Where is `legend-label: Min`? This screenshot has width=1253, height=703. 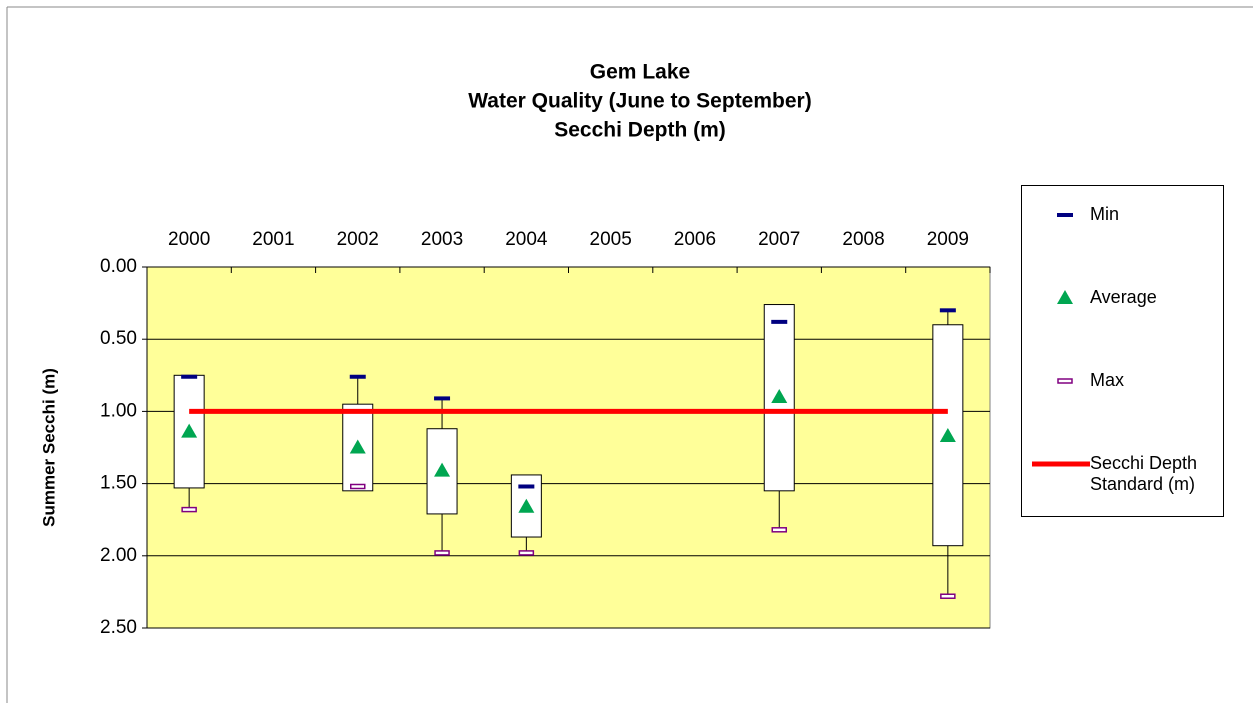 legend-label: Min is located at coordinates (1105, 214).